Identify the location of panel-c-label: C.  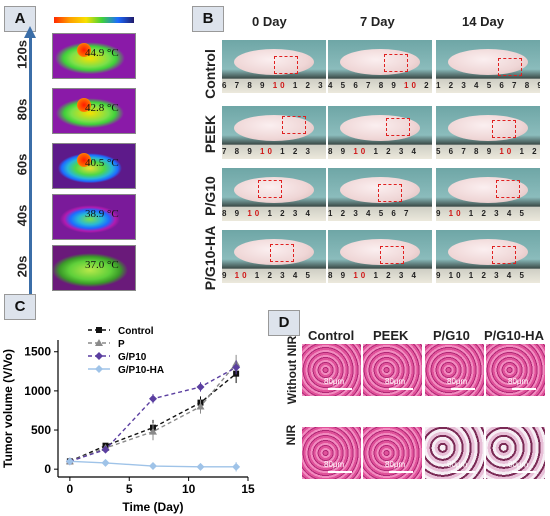
(20, 307).